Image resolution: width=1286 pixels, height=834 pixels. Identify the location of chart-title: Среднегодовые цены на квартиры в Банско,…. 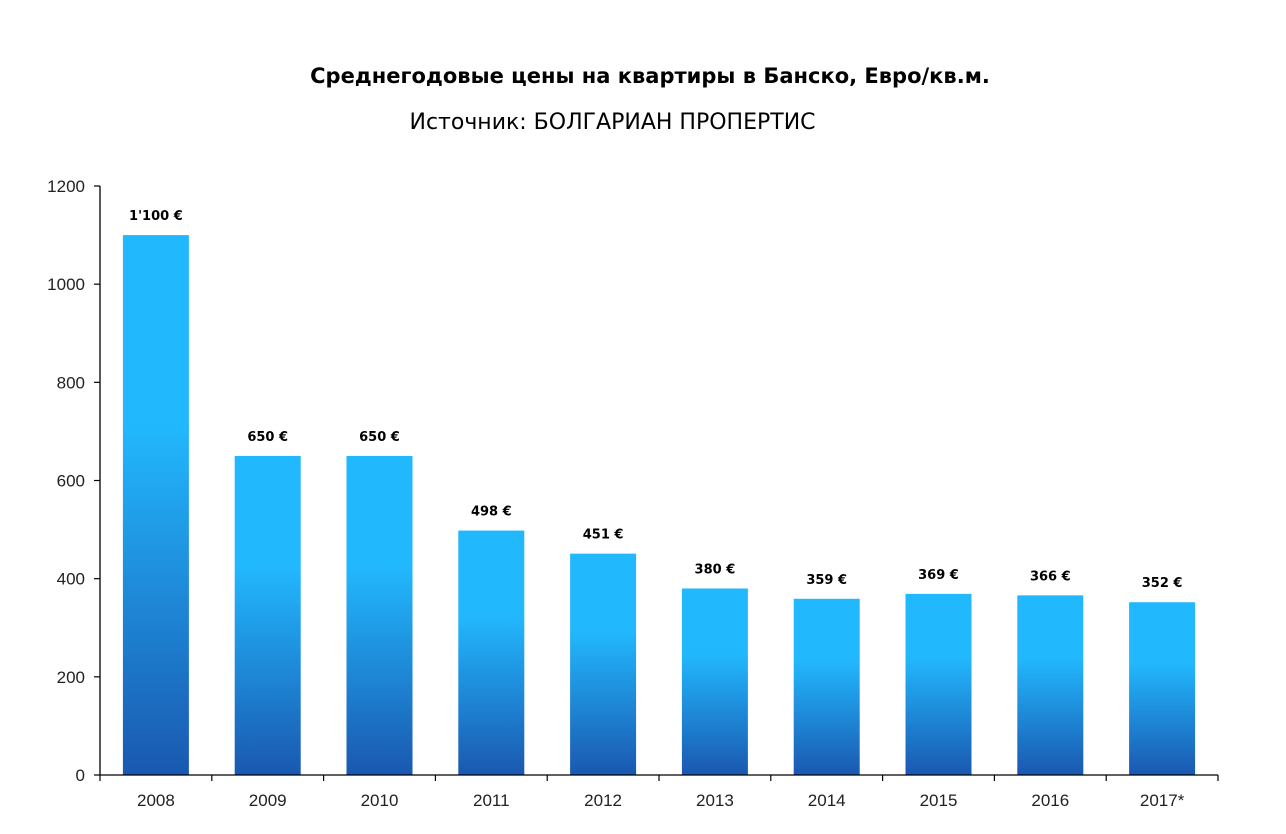
(650, 76).